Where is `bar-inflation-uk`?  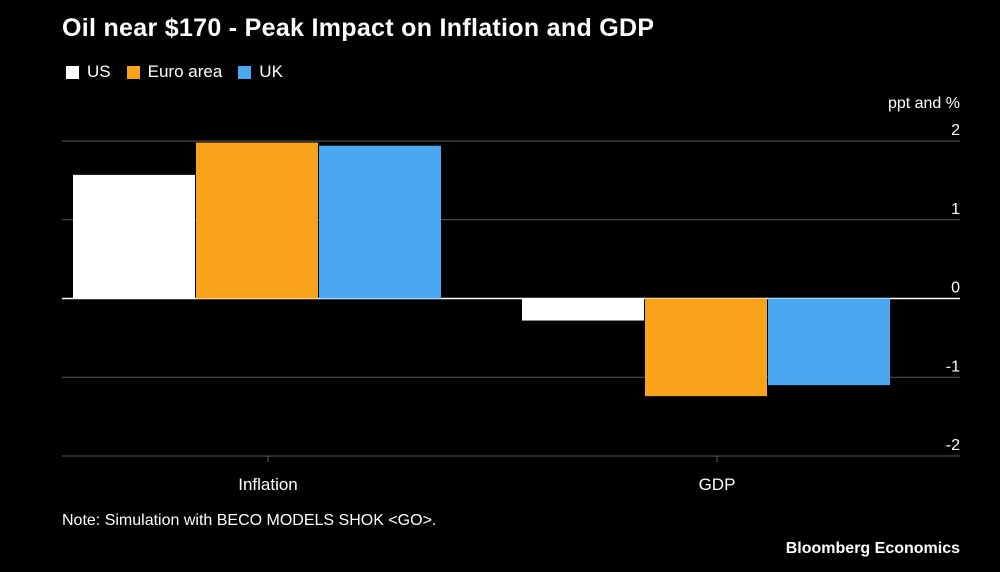 bar-inflation-uk is located at coordinates (380, 222).